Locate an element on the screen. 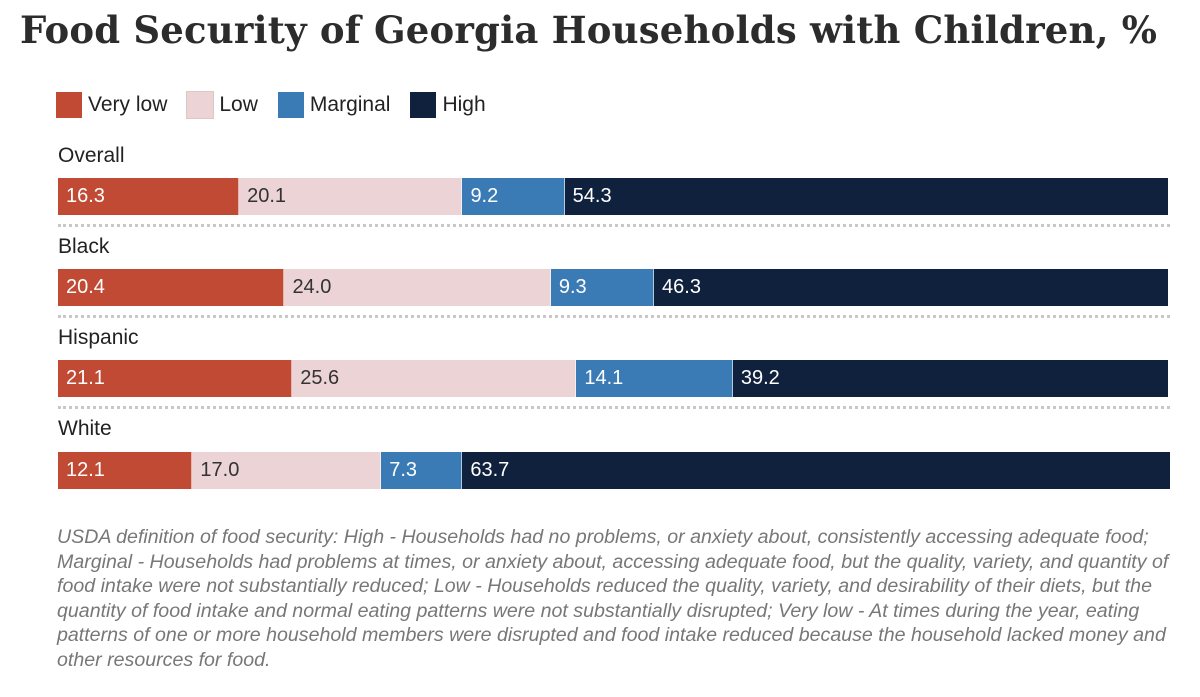  bar-white: 12.1 17.0 7.3 63.7 is located at coordinates (614, 470).